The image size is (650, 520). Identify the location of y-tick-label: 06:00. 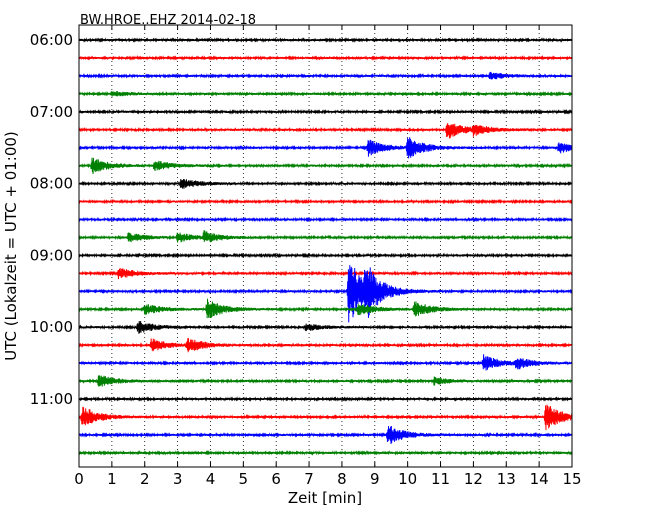
(51, 40).